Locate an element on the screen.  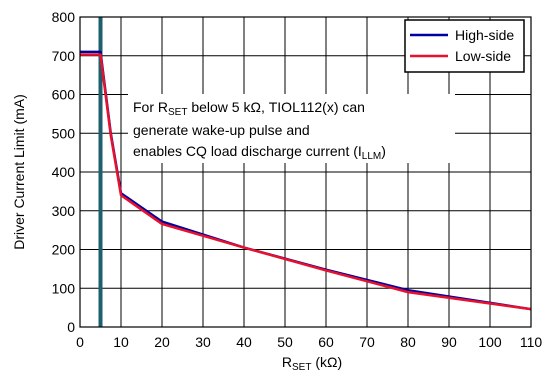
y-tick-label: 300 is located at coordinates (64, 211).